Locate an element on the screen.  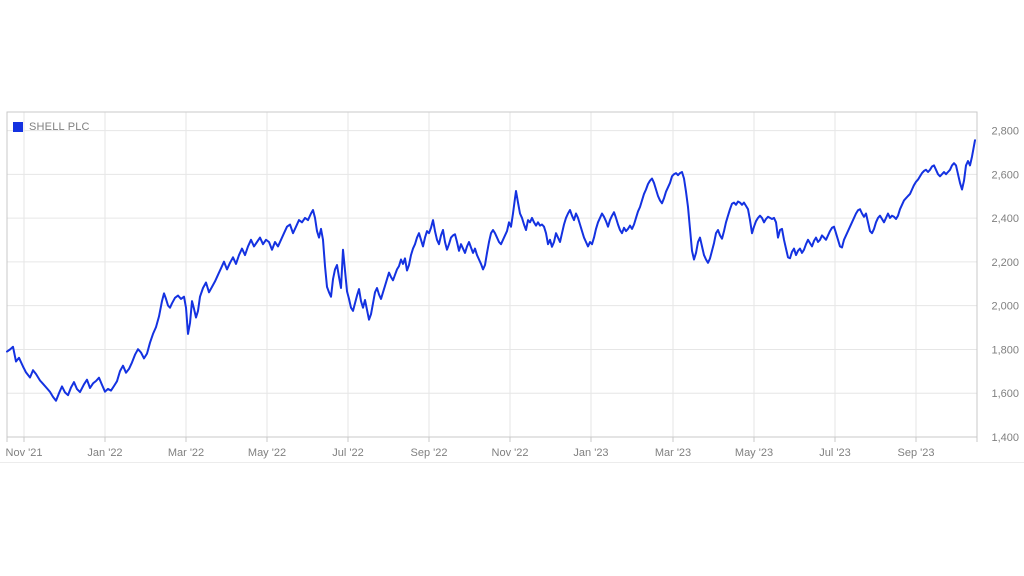
y-tick-label: 2,200 is located at coordinates (1005, 263).